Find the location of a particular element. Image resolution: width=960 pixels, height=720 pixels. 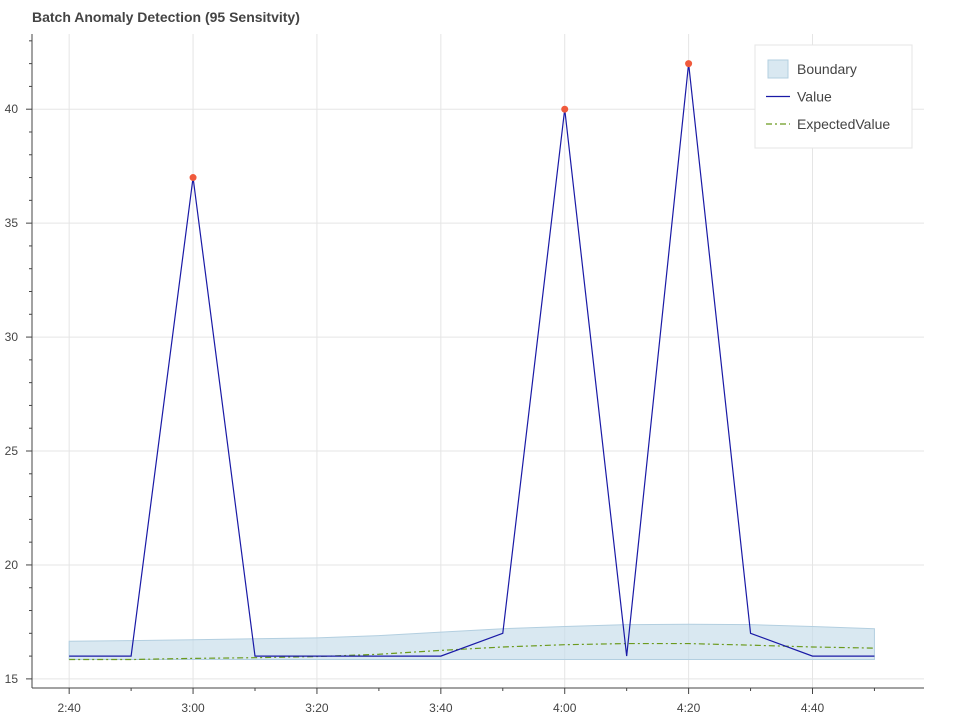

expected-value-line is located at coordinates (472, 651).